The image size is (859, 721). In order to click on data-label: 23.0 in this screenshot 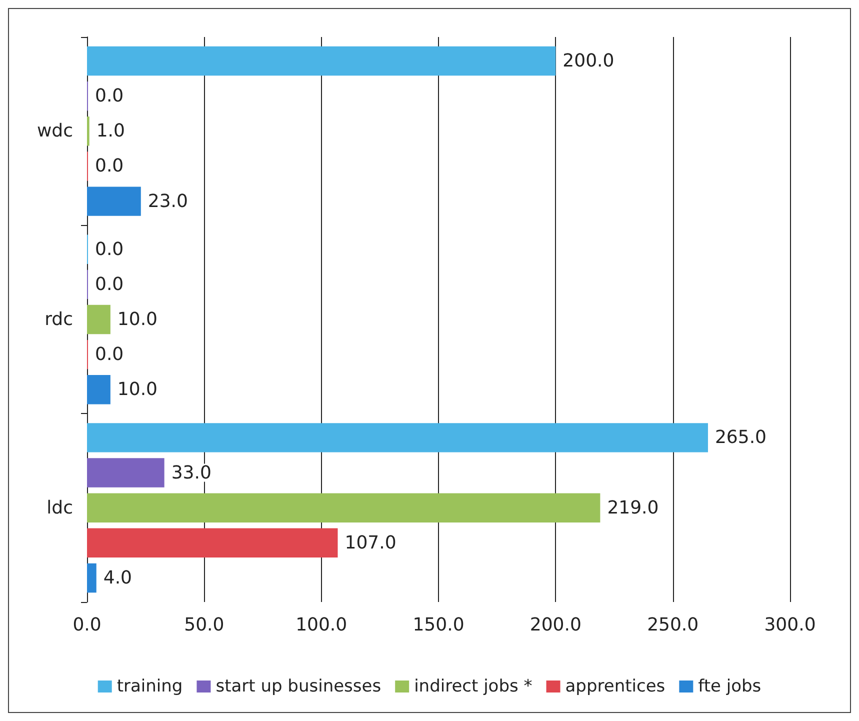, I will do `click(168, 201)`.